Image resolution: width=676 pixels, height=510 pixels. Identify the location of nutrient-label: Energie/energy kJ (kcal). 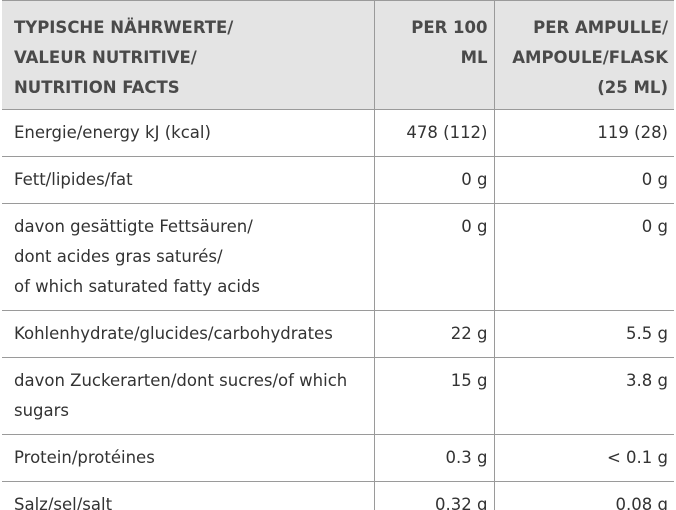
(188, 133).